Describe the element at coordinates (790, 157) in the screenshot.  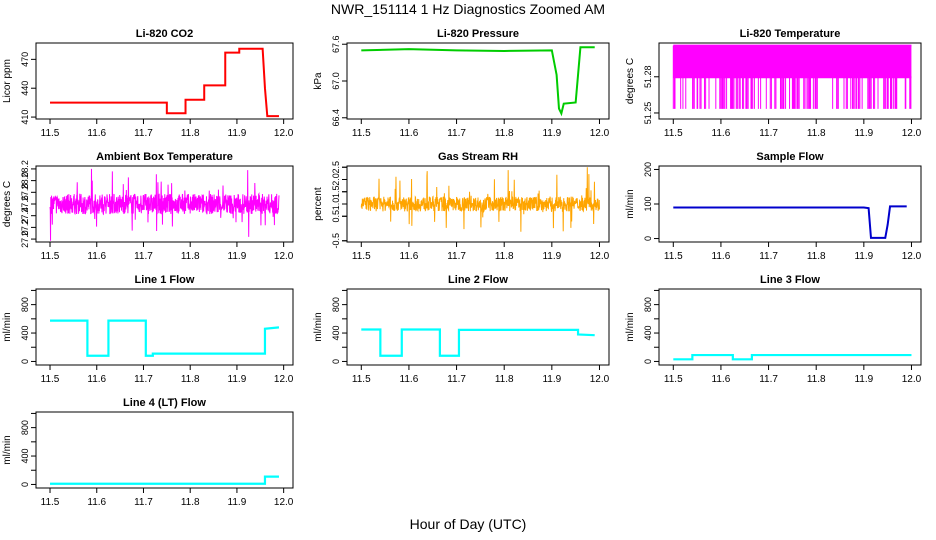
I see `panel-title: Sample Flow` at that location.